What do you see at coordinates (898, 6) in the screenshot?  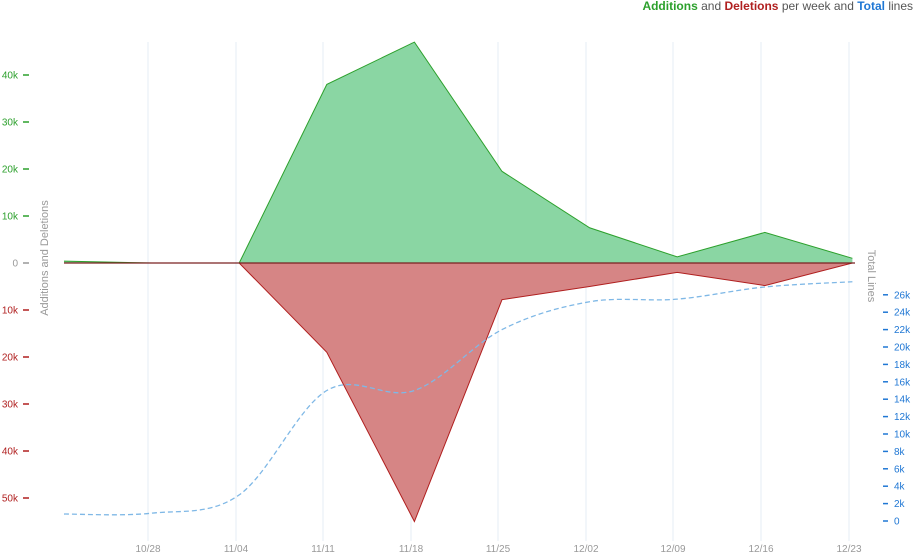 I see `legend-lines: lines` at bounding box center [898, 6].